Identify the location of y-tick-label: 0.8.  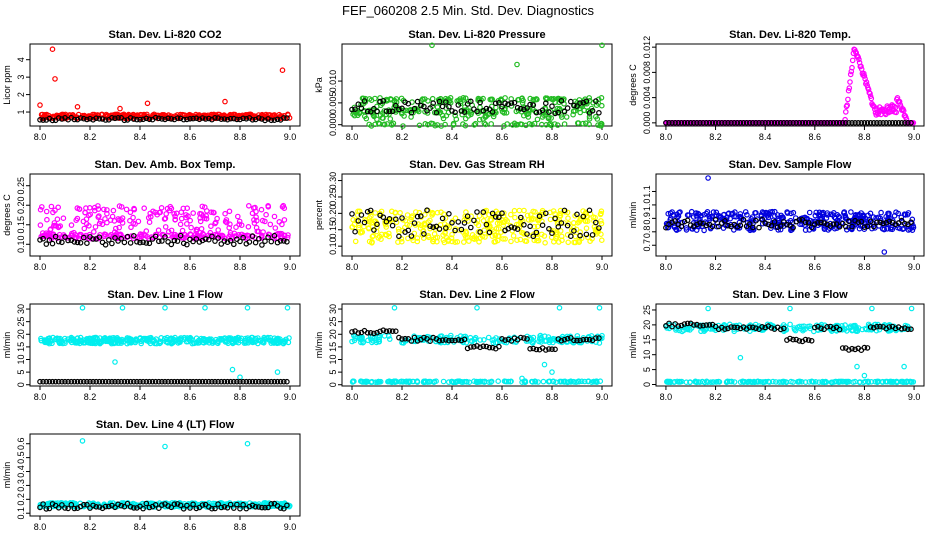
(647, 232).